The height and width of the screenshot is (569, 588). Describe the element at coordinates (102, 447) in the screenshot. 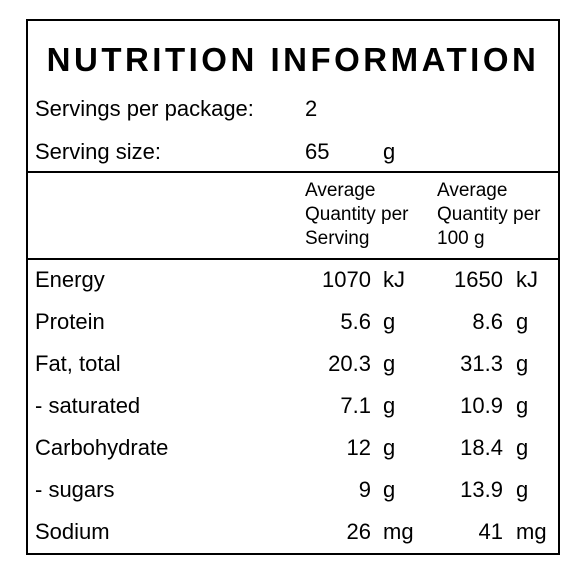

I see `nutrient-name: Carbohydrate` at that location.